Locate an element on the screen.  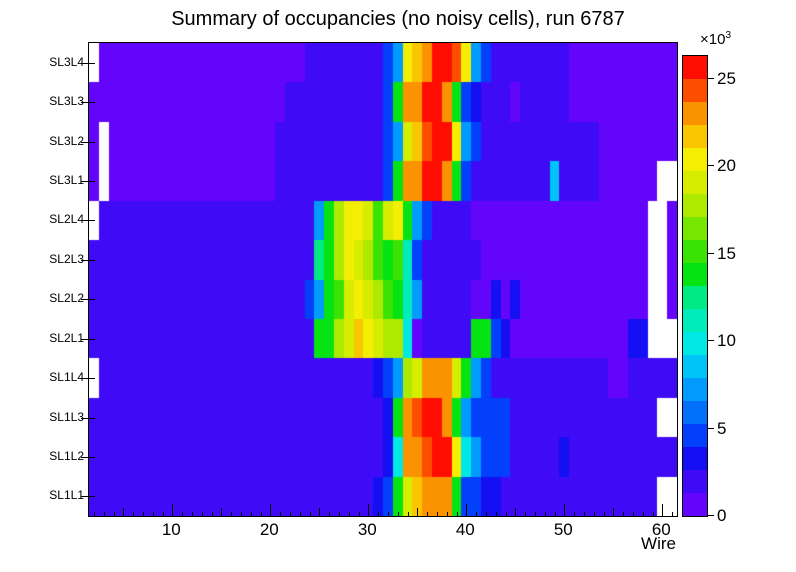
colorbar is located at coordinates (695, 286).